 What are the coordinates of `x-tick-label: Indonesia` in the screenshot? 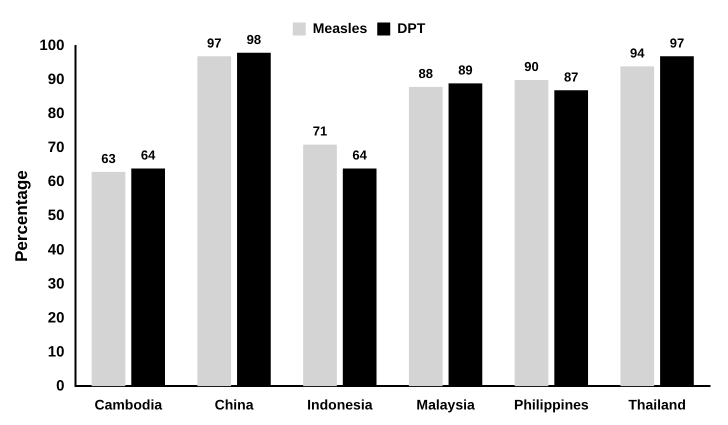 It's located at (340, 404).